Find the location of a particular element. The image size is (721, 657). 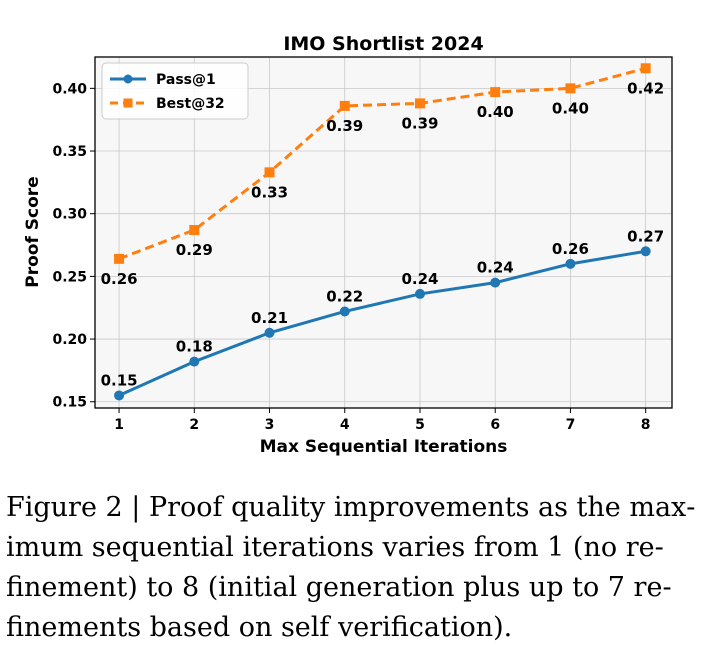

legend-box is located at coordinates (175, 91).